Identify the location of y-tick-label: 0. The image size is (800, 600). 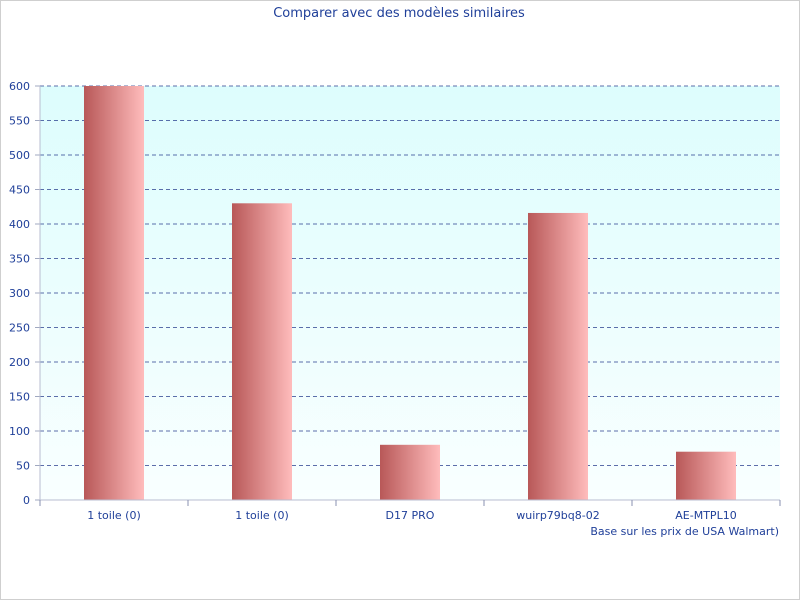
(26, 500).